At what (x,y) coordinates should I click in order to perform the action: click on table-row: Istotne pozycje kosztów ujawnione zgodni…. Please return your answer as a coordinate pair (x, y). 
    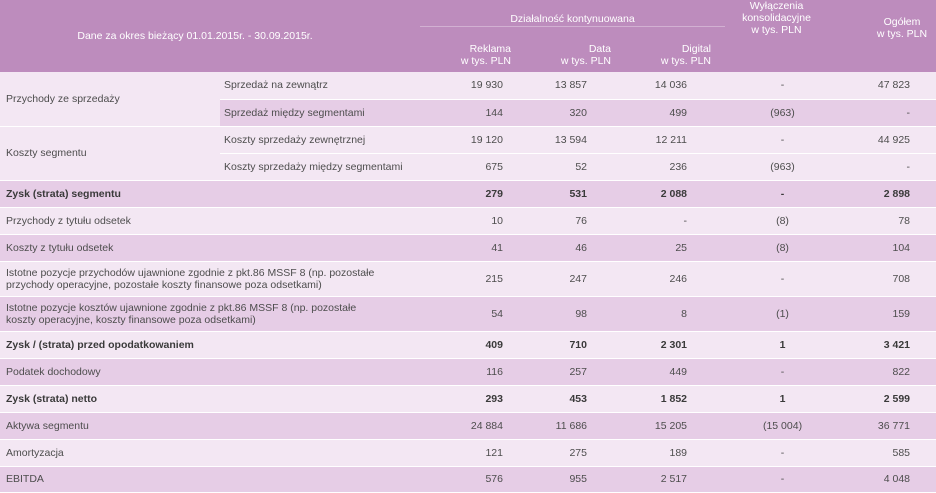
    Looking at the image, I should click on (468, 314).